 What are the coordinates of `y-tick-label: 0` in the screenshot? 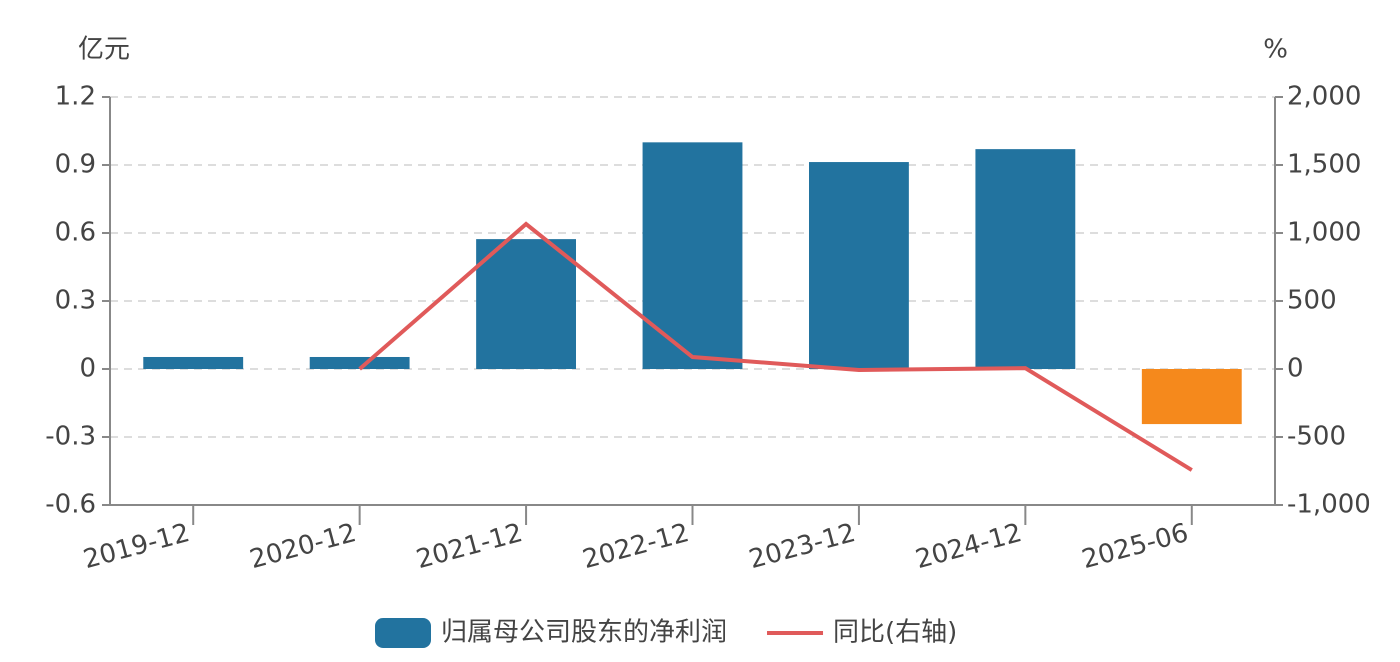 It's located at (87, 369).